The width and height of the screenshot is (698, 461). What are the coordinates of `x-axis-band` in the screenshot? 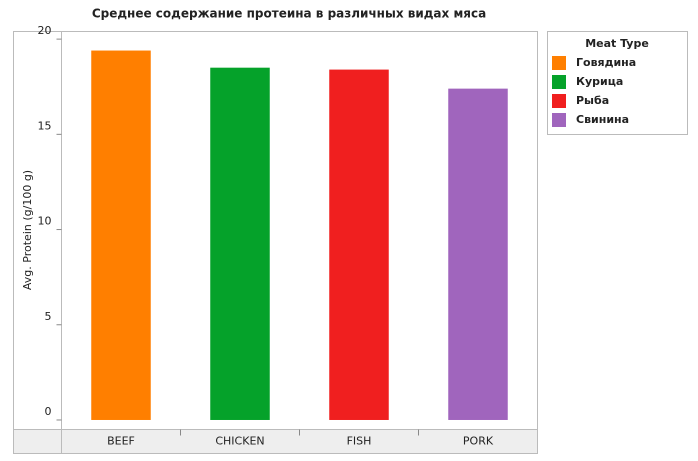 It's located at (275, 441).